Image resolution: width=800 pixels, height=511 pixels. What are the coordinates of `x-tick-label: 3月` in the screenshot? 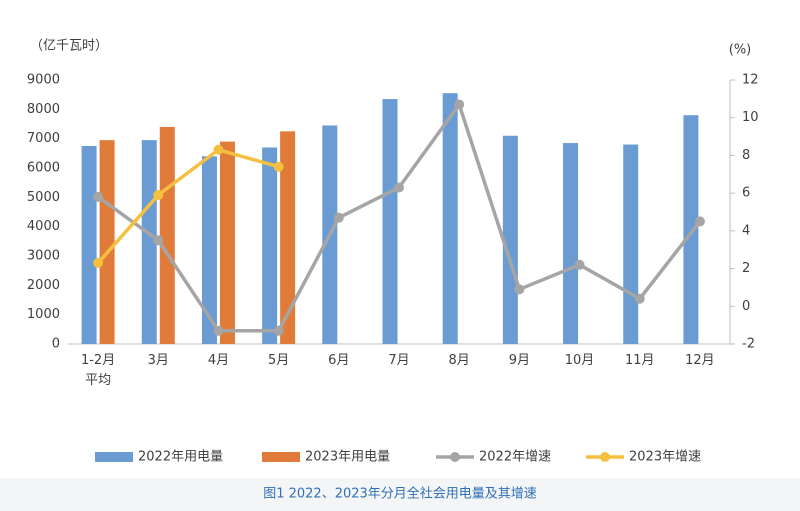 It's located at (158, 360).